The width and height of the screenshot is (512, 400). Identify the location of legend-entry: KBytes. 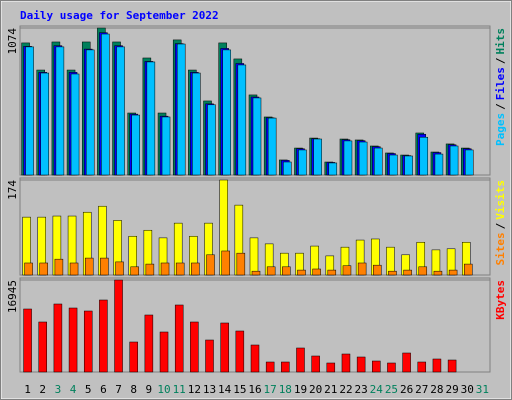
(500, 300).